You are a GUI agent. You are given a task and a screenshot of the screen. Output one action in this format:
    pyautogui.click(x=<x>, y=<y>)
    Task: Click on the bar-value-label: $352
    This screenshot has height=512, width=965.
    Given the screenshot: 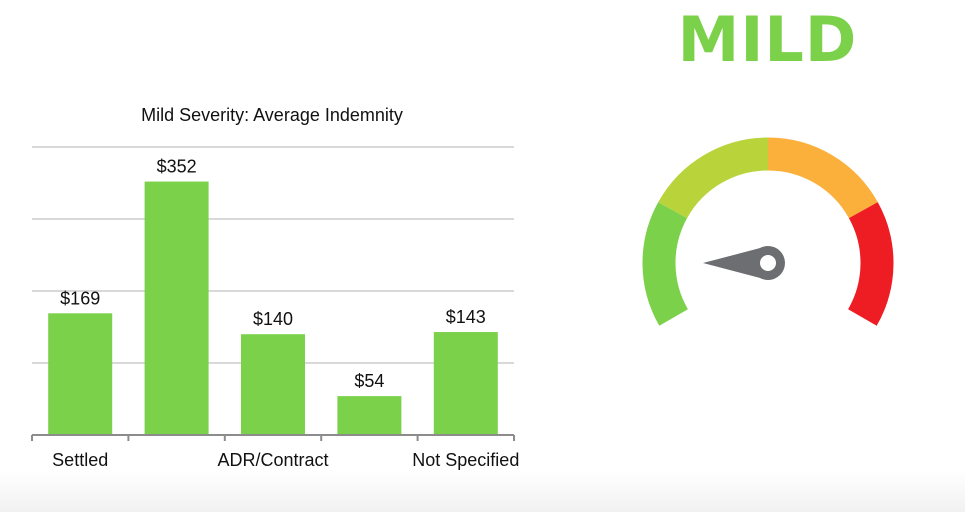 What is the action you would take?
    pyautogui.click(x=177, y=167)
    